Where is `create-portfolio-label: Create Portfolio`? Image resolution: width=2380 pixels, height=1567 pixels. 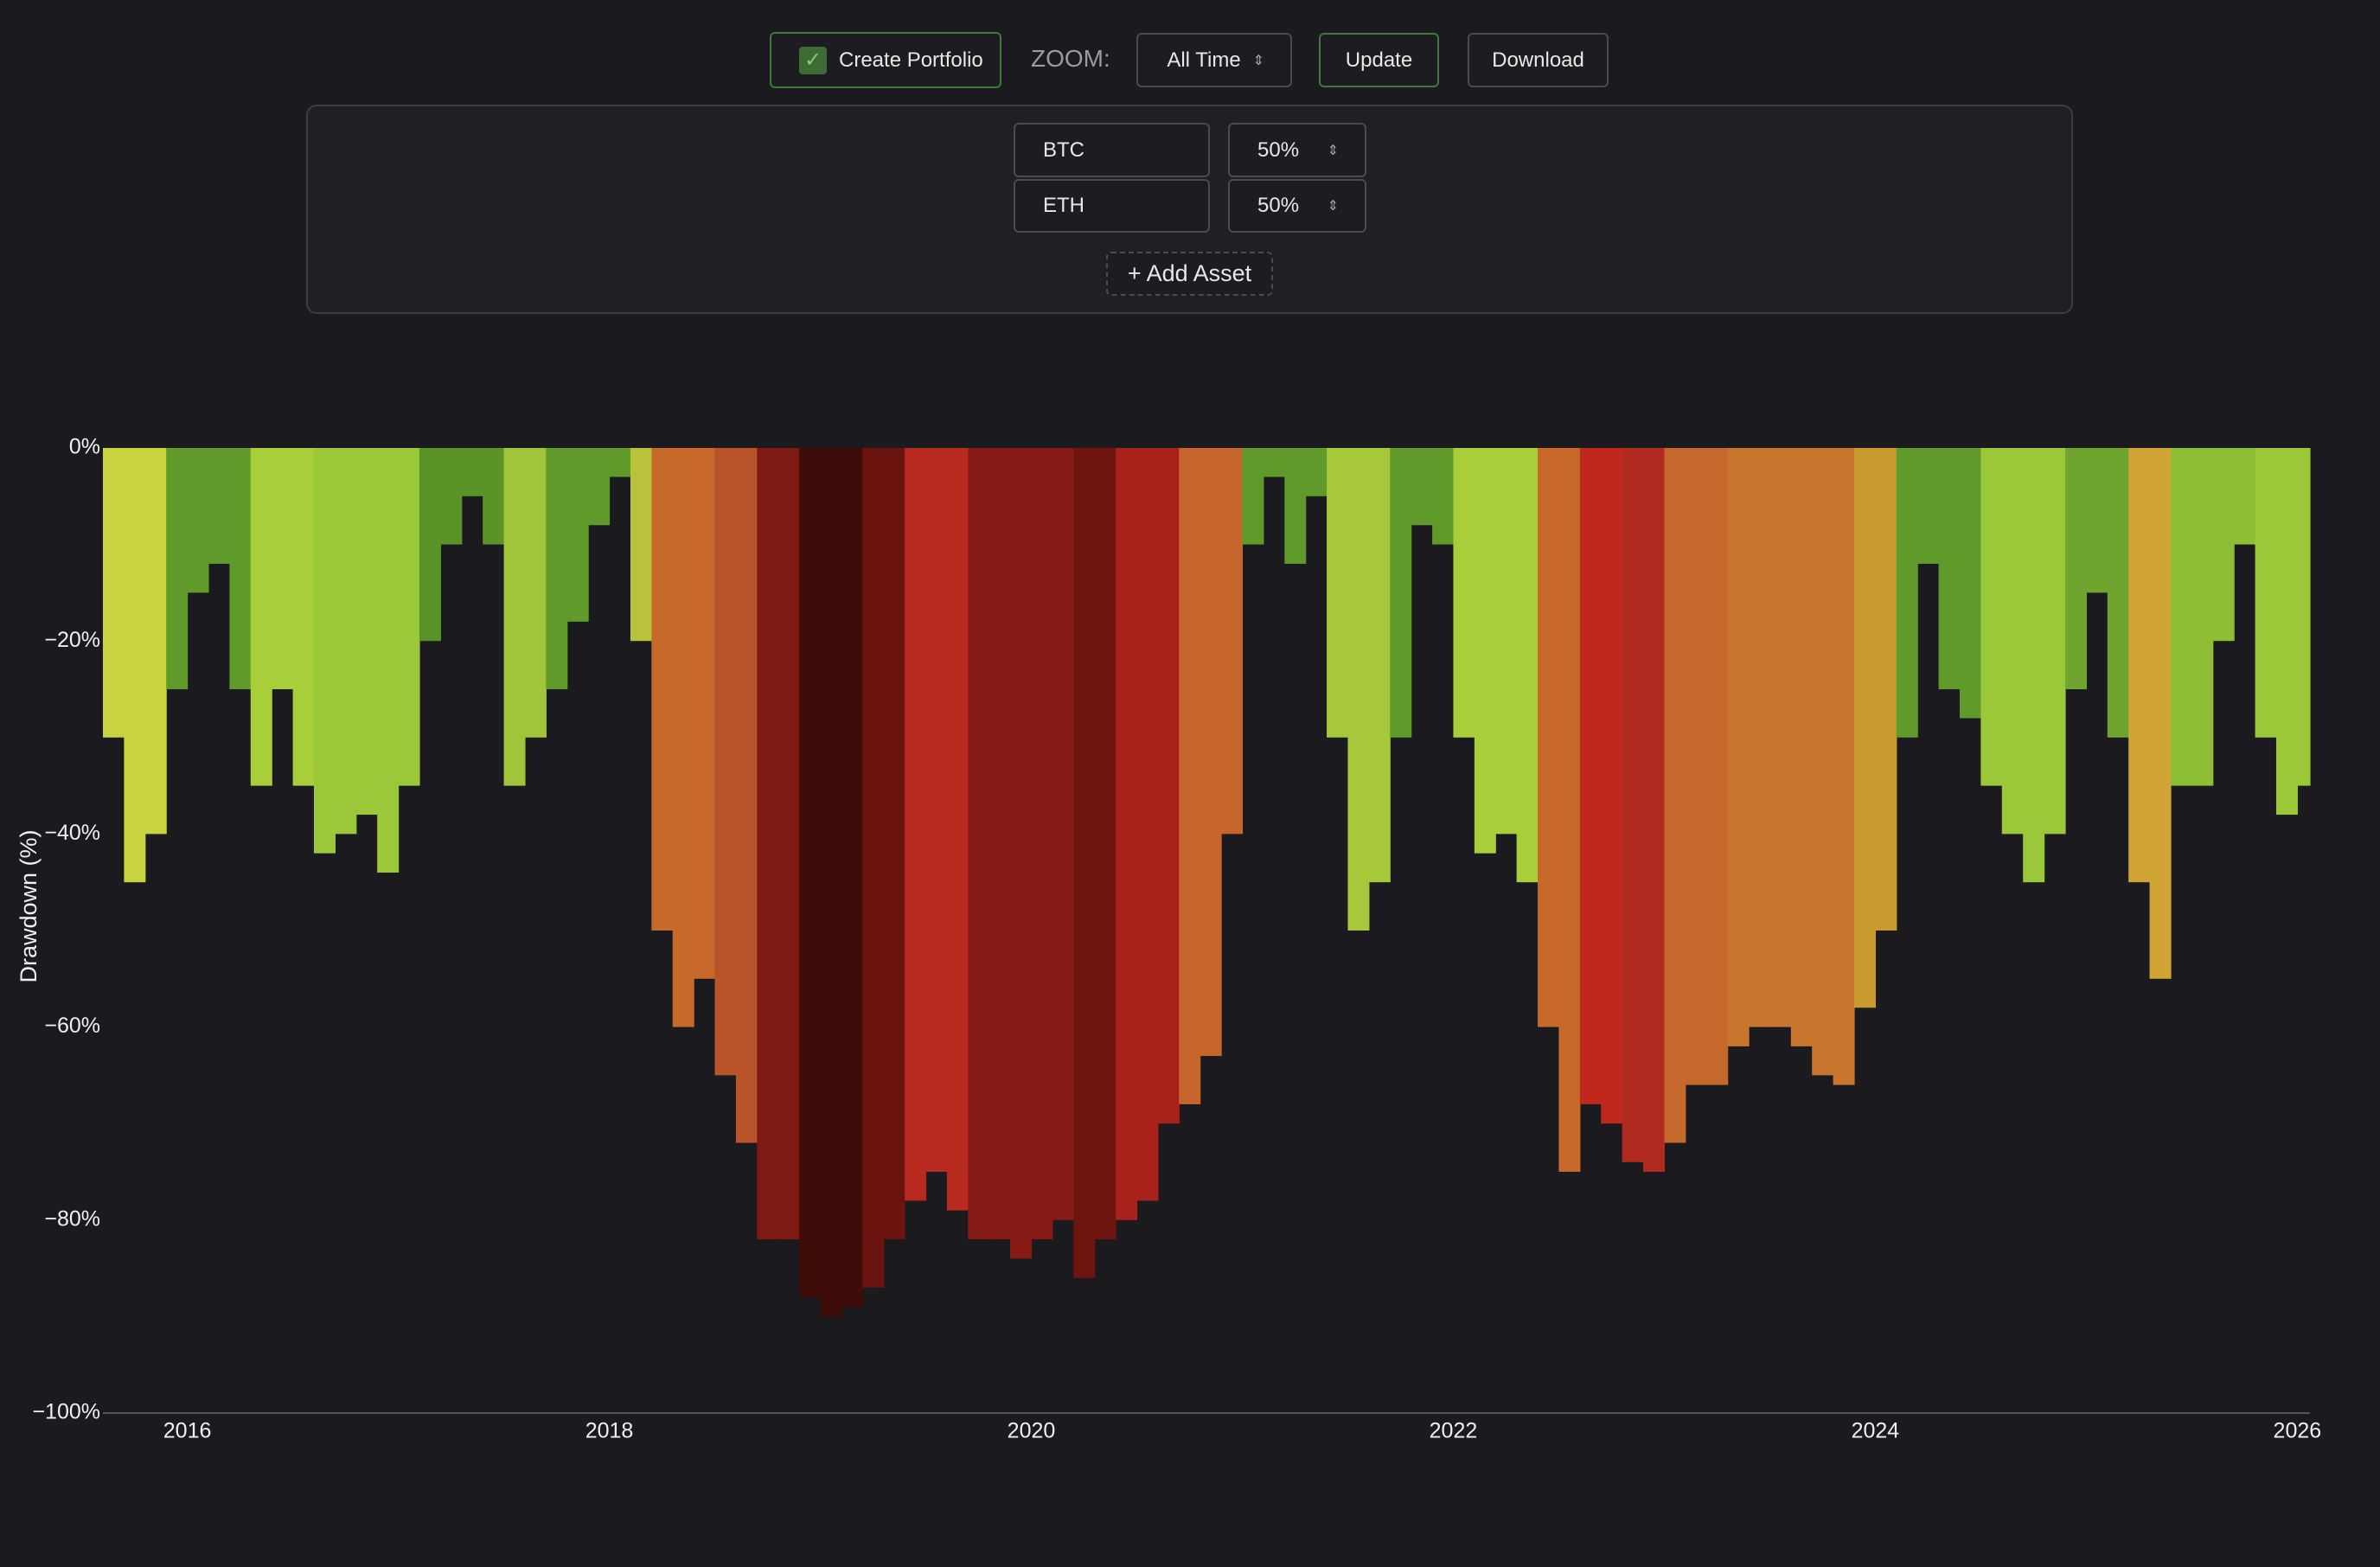
create-portfolio-label: Create Portfolio is located at coordinates (911, 60).